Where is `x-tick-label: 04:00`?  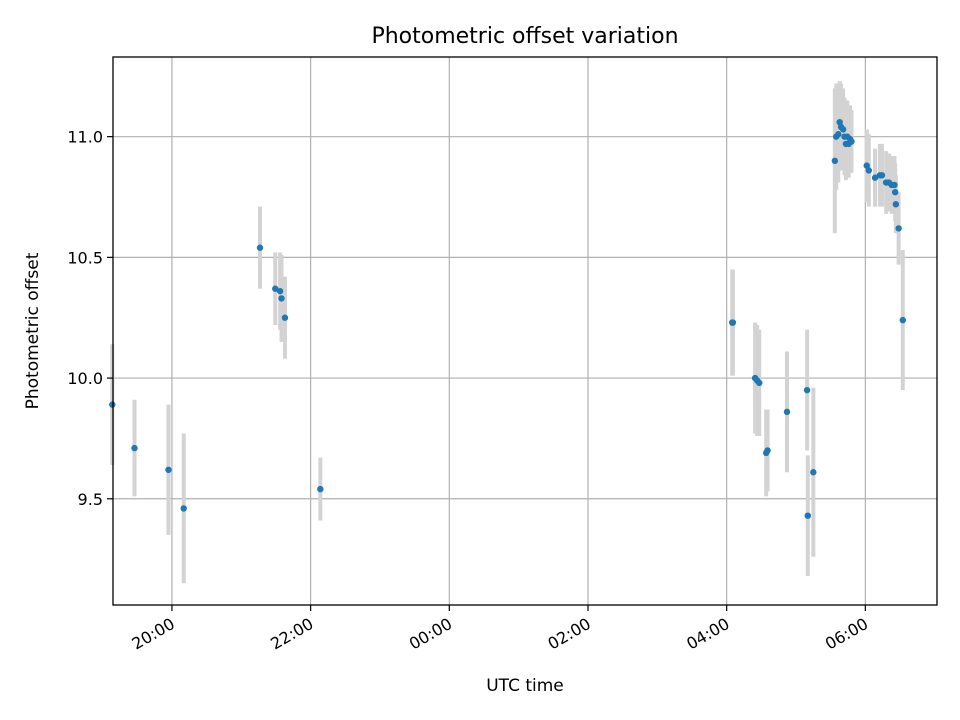 x-tick-label: 04:00 is located at coordinates (707, 634).